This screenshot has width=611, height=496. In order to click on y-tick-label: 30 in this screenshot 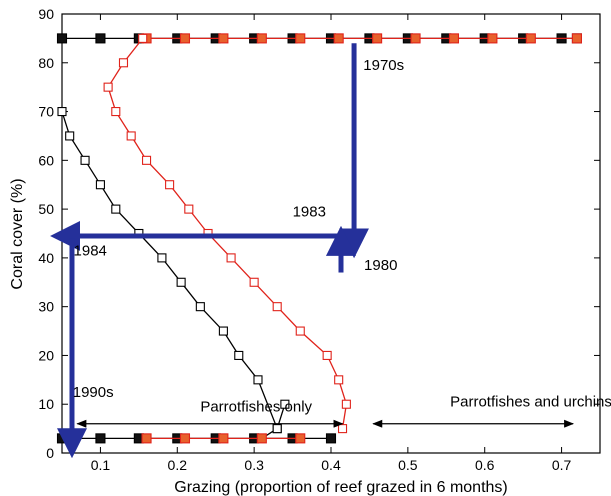, I will do `click(46, 307)`.